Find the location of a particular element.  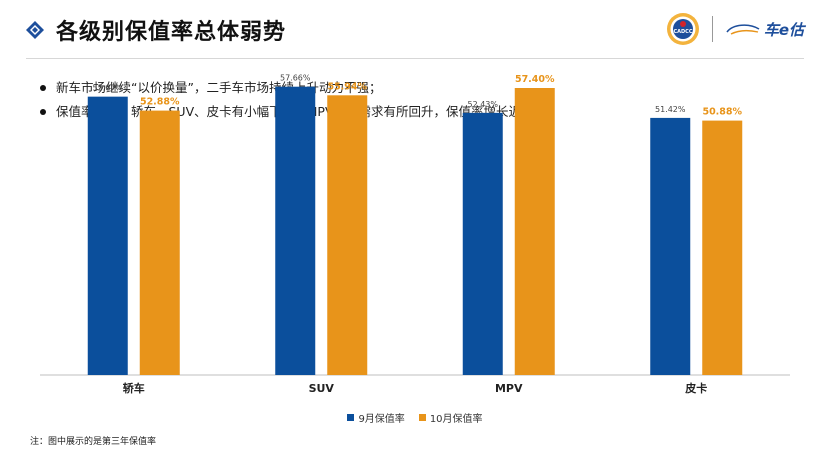

data-label-oct-1: 55.94% is located at coordinates (347, 86).